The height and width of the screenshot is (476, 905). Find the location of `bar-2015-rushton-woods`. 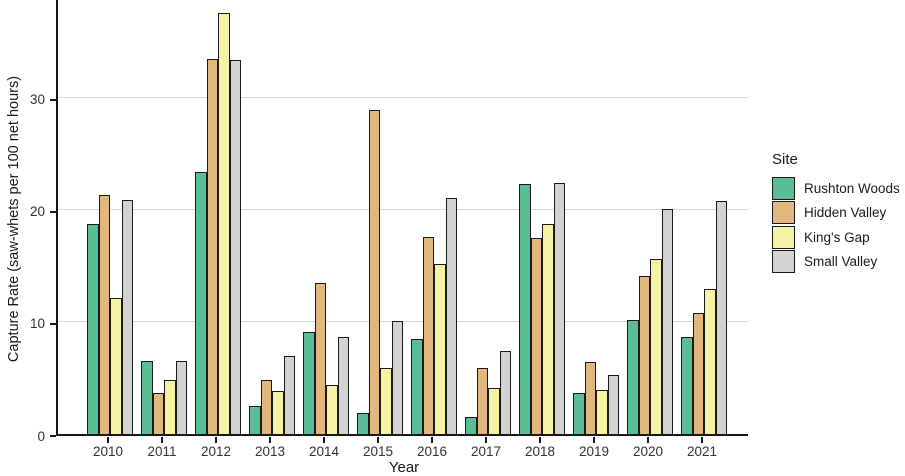

bar-2015-rushton-woods is located at coordinates (363, 423).